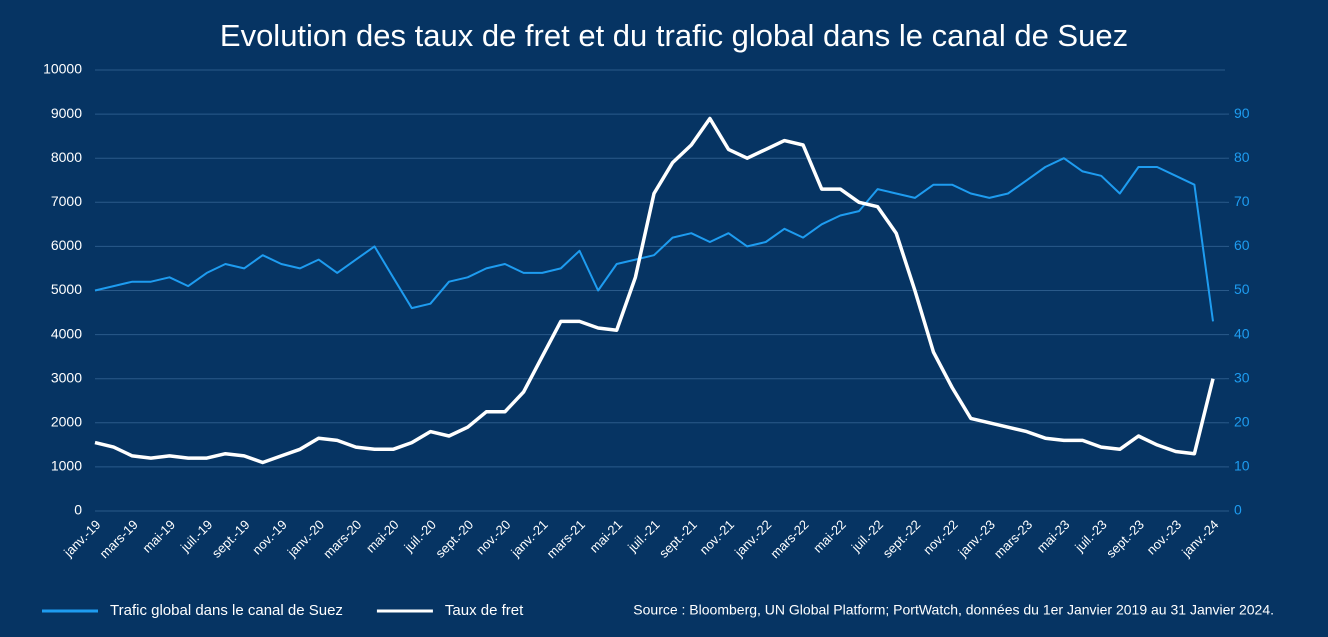 This screenshot has width=1328, height=637. Describe the element at coordinates (1242, 422) in the screenshot. I see `y2-tick-label: 20` at that location.